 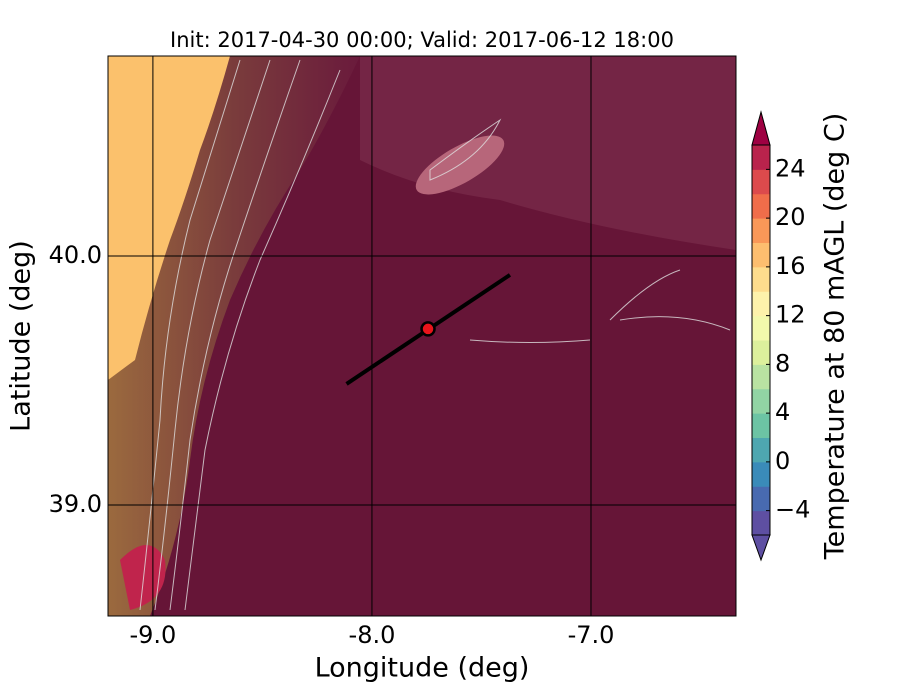 I want to click on colorbar-tick-label: 4, so click(x=782, y=412).